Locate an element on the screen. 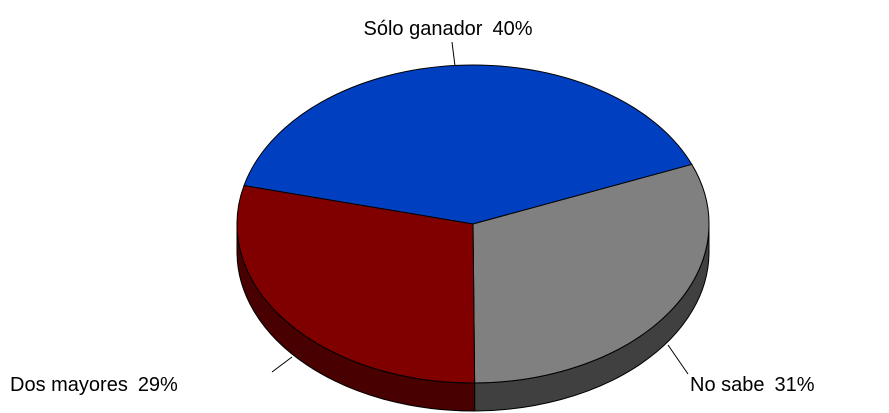 The image size is (889, 413). category-name: Dos mayores is located at coordinates (69, 385).